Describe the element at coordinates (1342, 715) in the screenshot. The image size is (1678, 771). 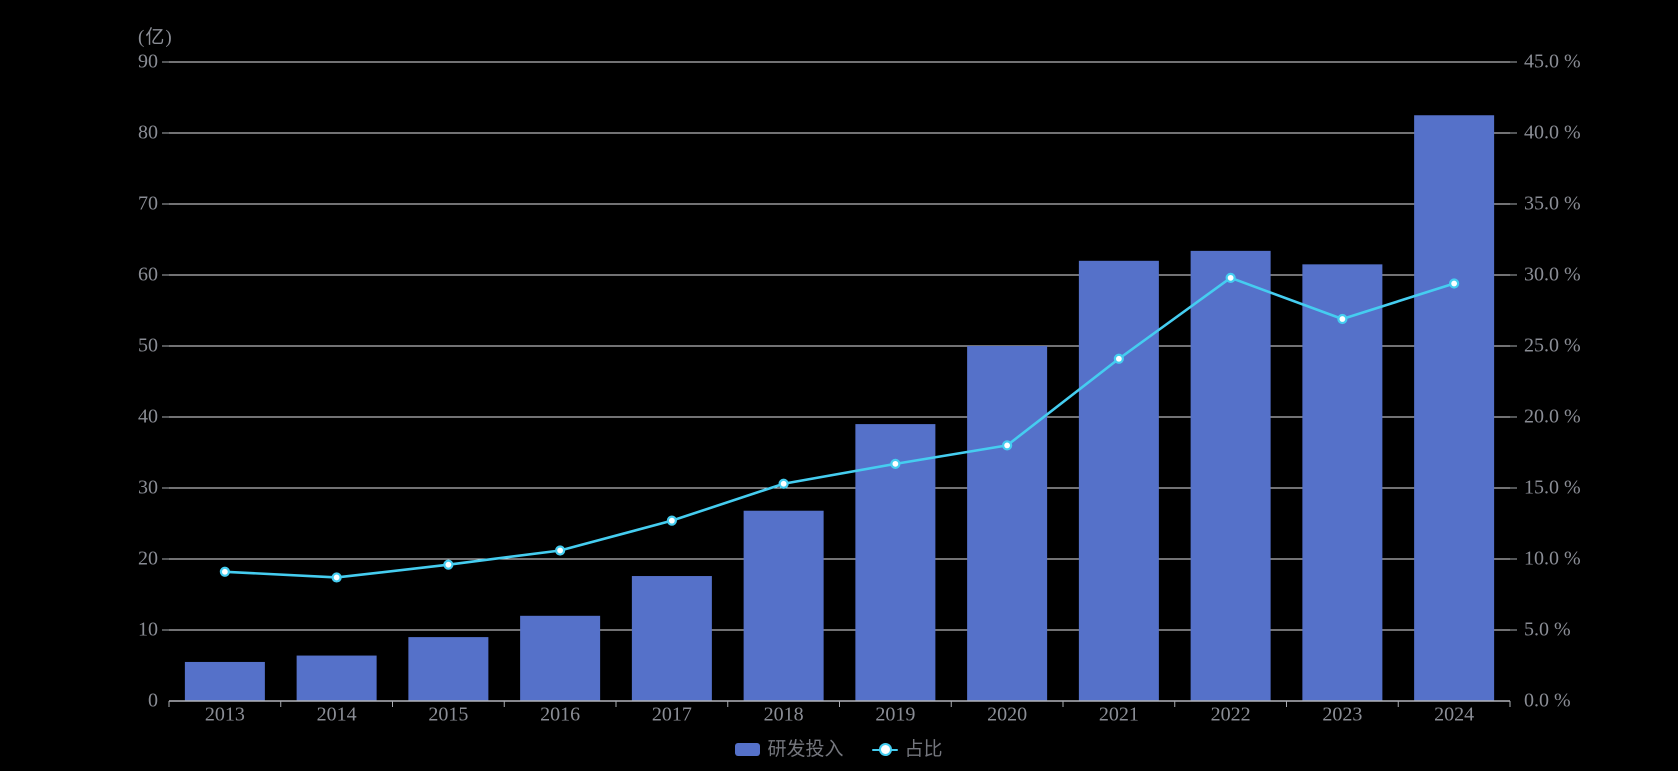
I see `x-axis-label-2023: 2023` at that location.